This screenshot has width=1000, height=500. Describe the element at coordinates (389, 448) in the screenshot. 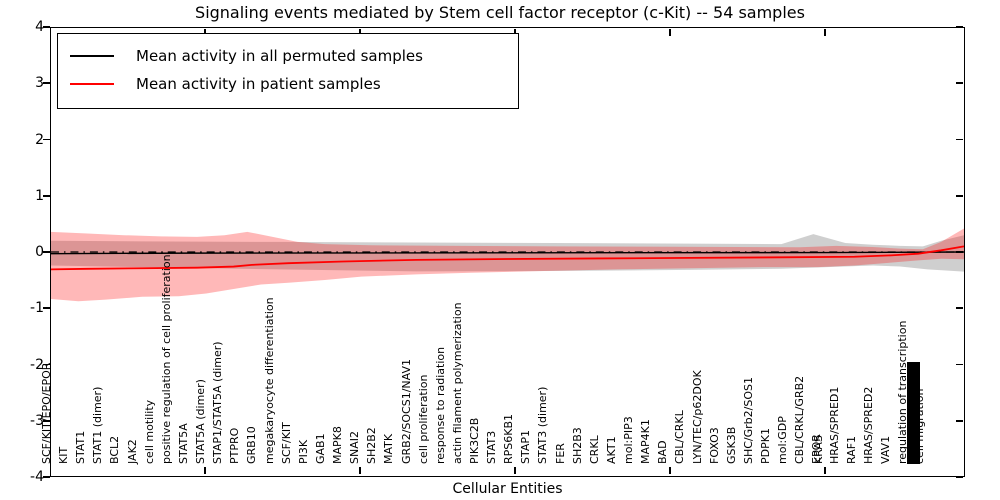

I see `entity-label: MATK` at that location.